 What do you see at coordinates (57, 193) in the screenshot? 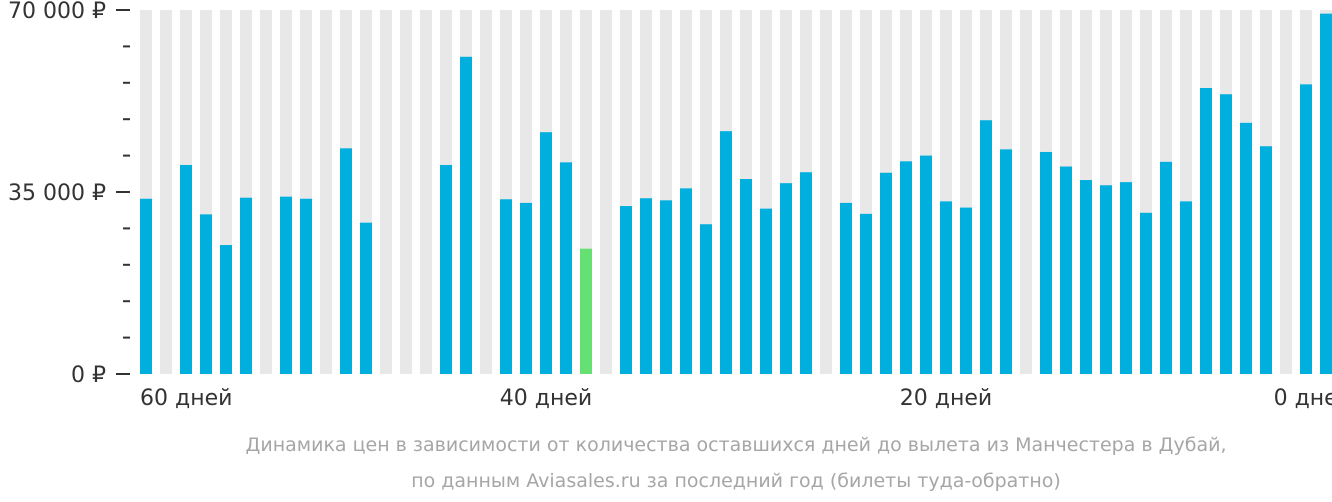
I see `y-tick-label: 35 000 ₽` at bounding box center [57, 193].